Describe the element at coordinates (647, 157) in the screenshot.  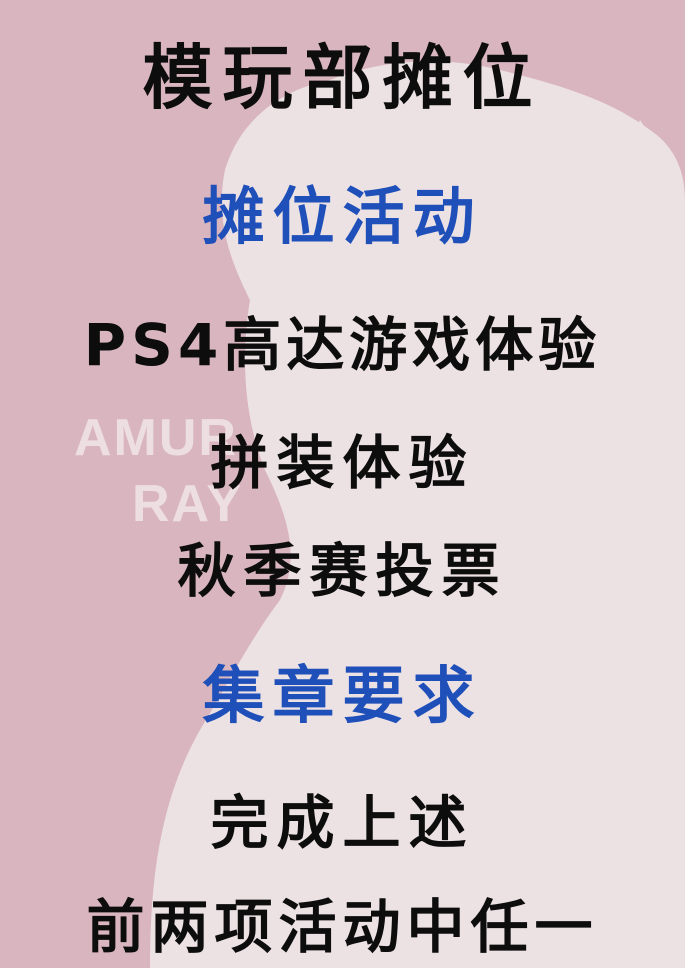
I see `silhouette-hair-tip` at that location.